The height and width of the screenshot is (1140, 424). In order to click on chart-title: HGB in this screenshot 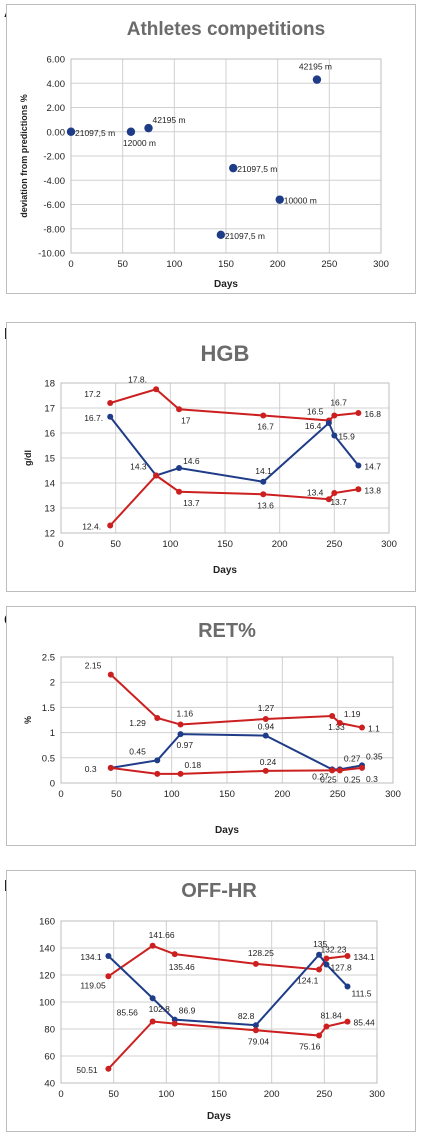, I will do `click(225, 353)`.